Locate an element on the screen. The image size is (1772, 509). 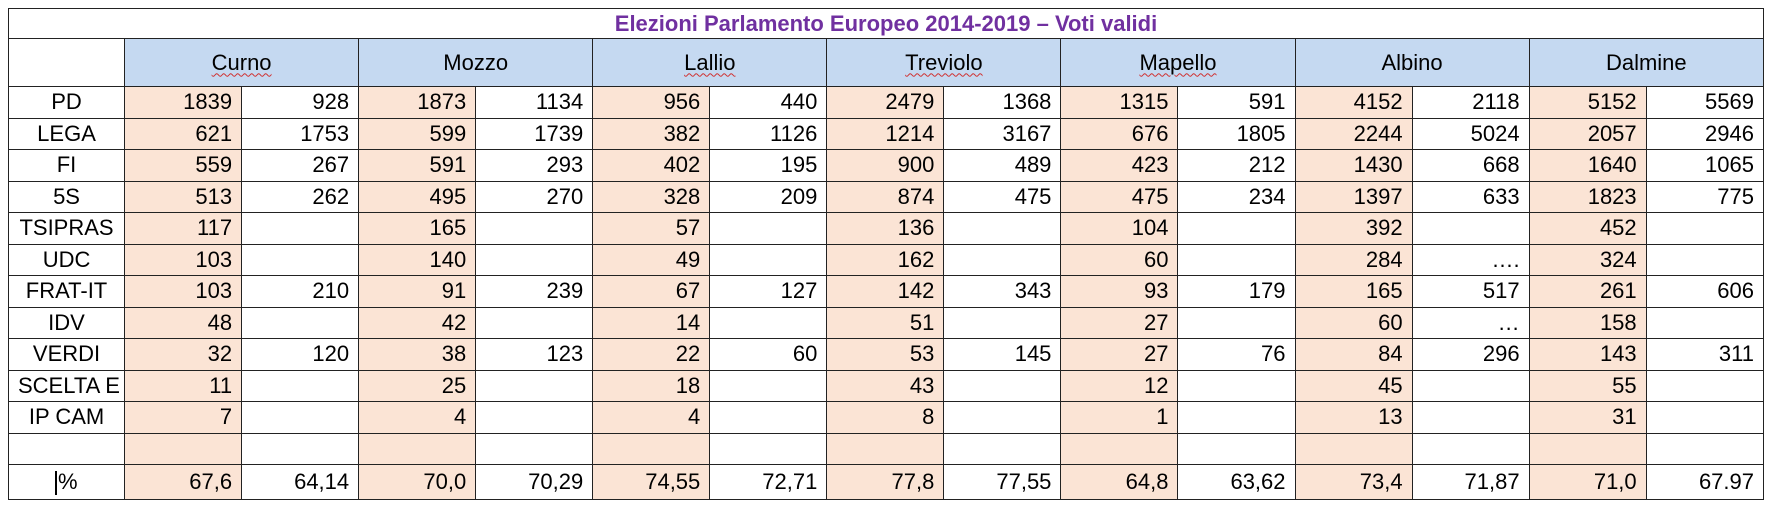
party-label: FRAT-IT is located at coordinates (66, 291).